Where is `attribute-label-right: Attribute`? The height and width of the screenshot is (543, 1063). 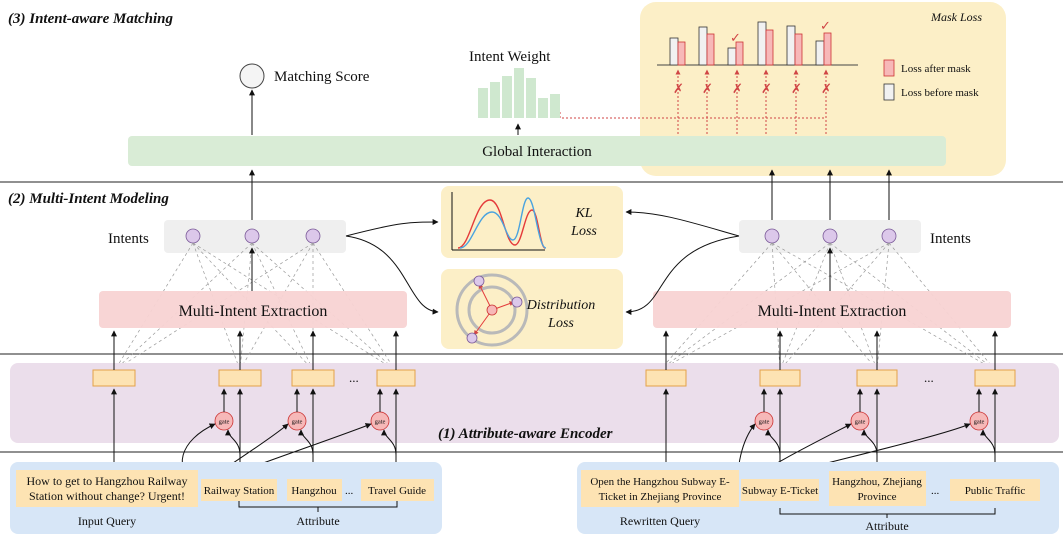 attribute-label-right: Attribute is located at coordinates (886, 526).